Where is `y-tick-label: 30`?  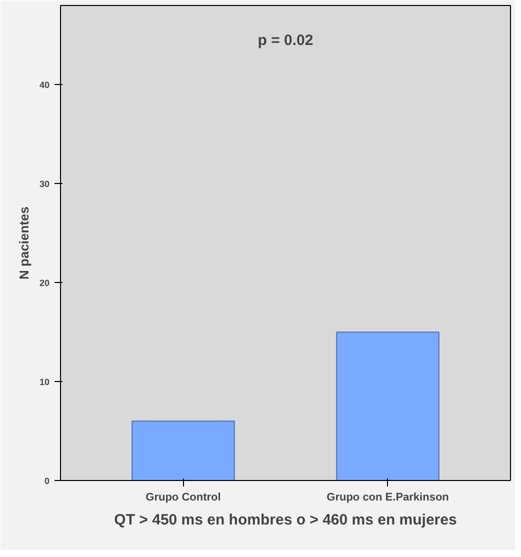 y-tick-label: 30 is located at coordinates (44, 184).